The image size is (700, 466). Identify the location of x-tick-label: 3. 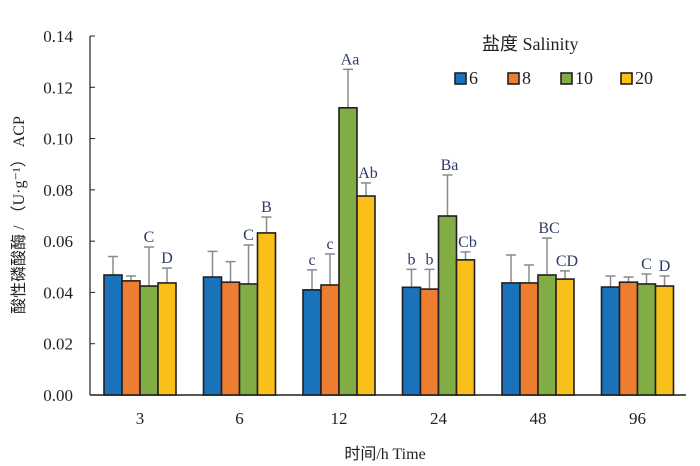
(140, 418).